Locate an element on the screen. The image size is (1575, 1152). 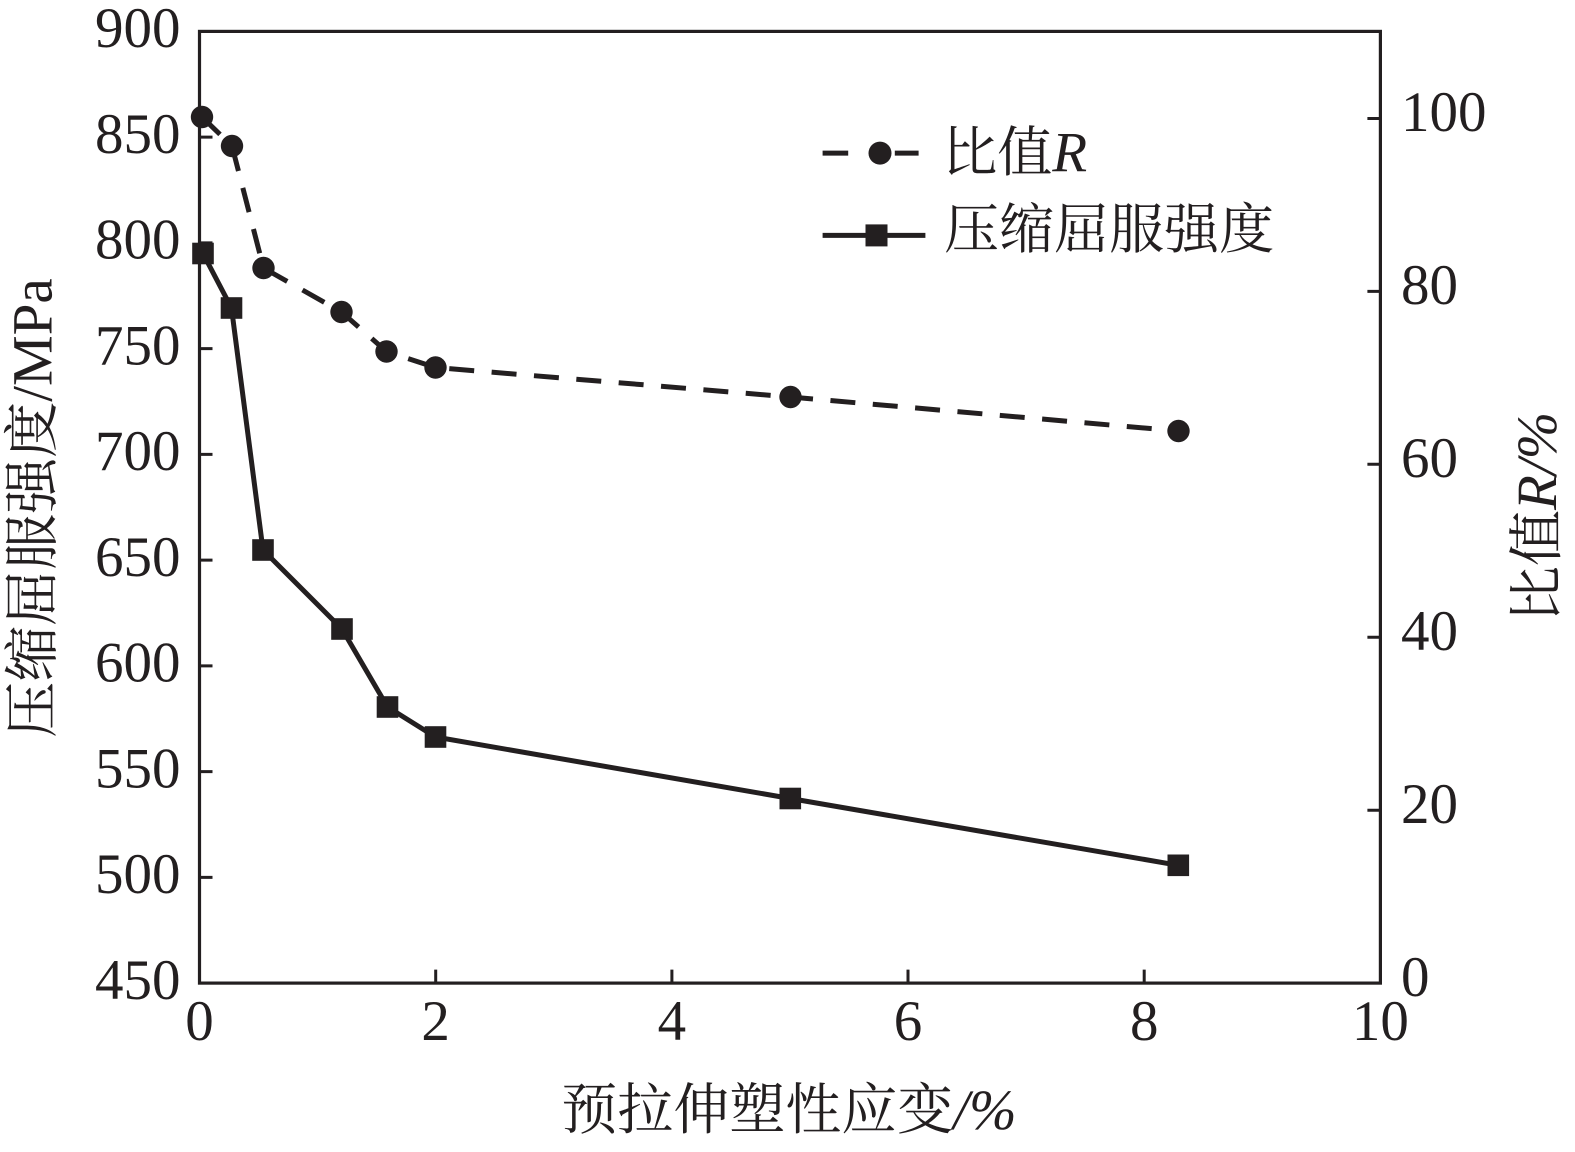
svg-text: 10 is located at coordinates (1380, 1021).